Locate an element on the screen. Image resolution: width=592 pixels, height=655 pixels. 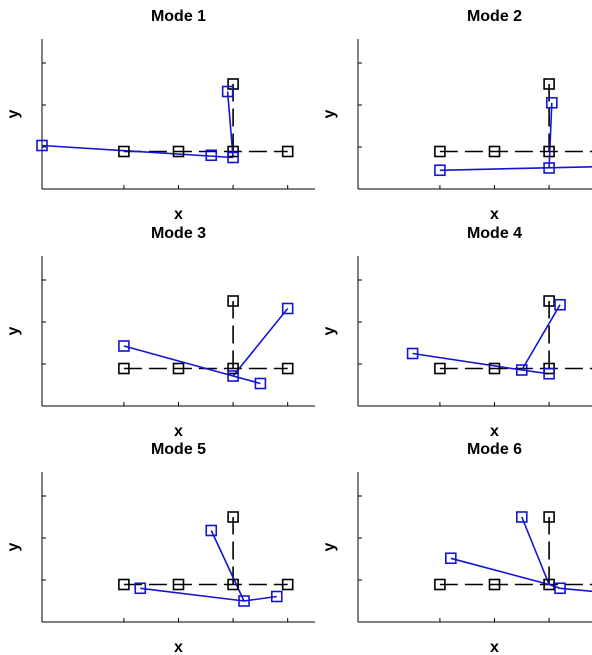
panel-title: Mode 6 is located at coordinates (494, 449).